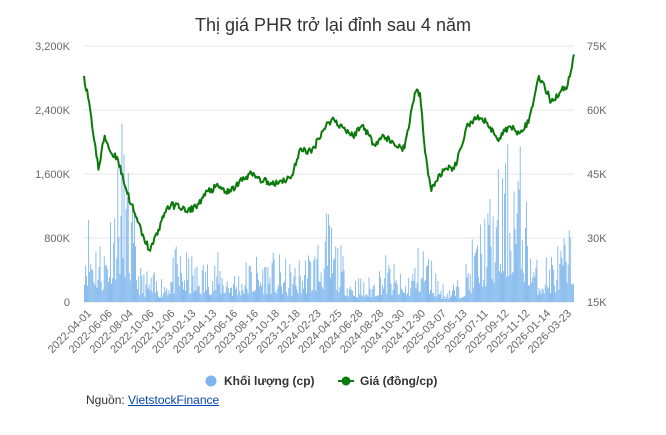 The image size is (666, 435). Describe the element at coordinates (321, 381) in the screenshot. I see `legend: Khối lượng (cp) Giá (đồng/cp)` at that location.